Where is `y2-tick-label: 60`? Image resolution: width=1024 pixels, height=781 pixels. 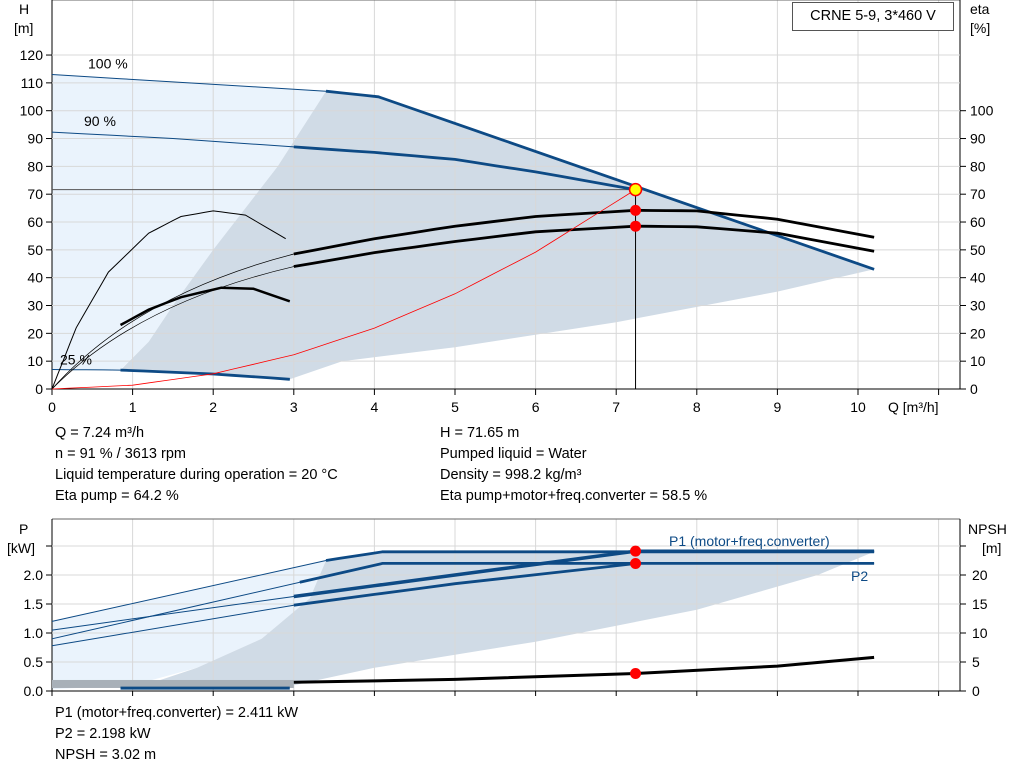 y2-tick-label: 60 is located at coordinates (978, 222).